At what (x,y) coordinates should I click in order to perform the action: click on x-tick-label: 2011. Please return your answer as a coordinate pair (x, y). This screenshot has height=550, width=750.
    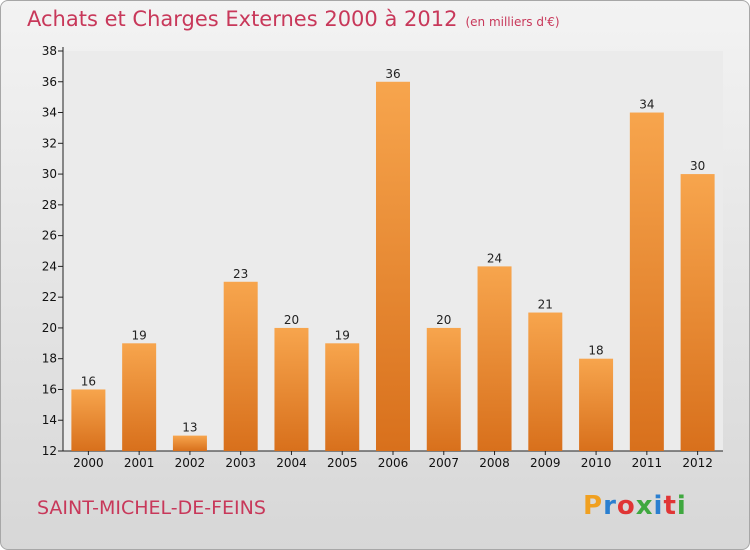
    Looking at the image, I should click on (647, 463).